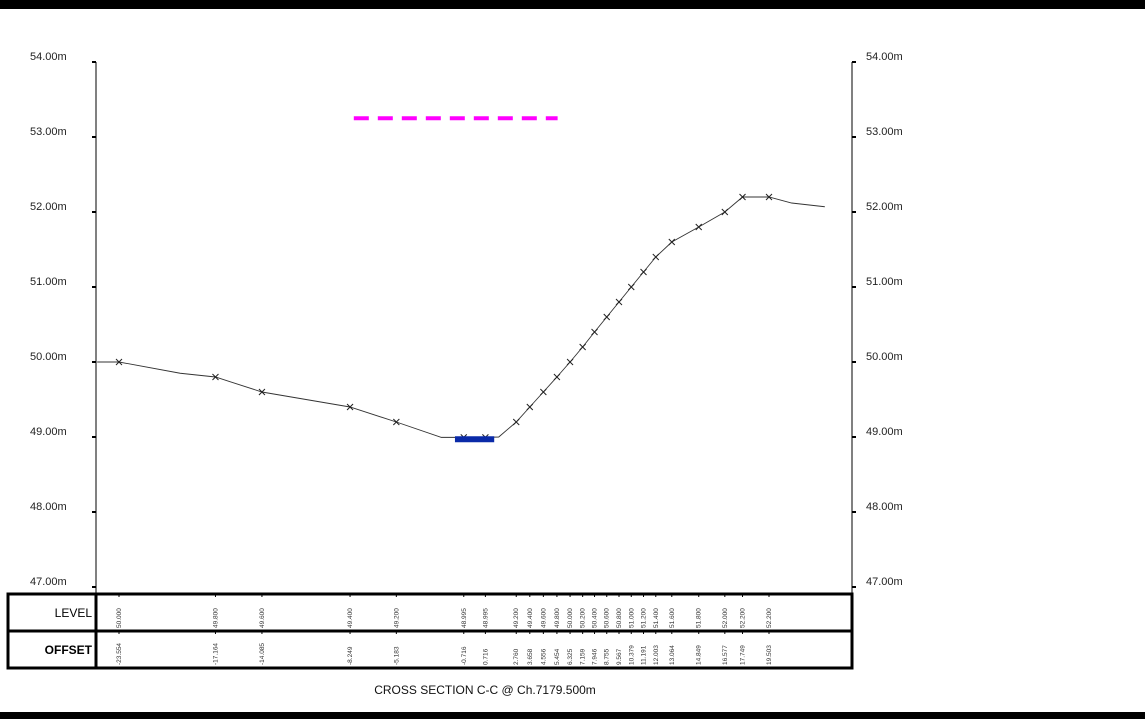 The width and height of the screenshot is (1145, 719). Describe the element at coordinates (48, 582) in the screenshot. I see `left-axis-tick-label: 47.00m` at that location.